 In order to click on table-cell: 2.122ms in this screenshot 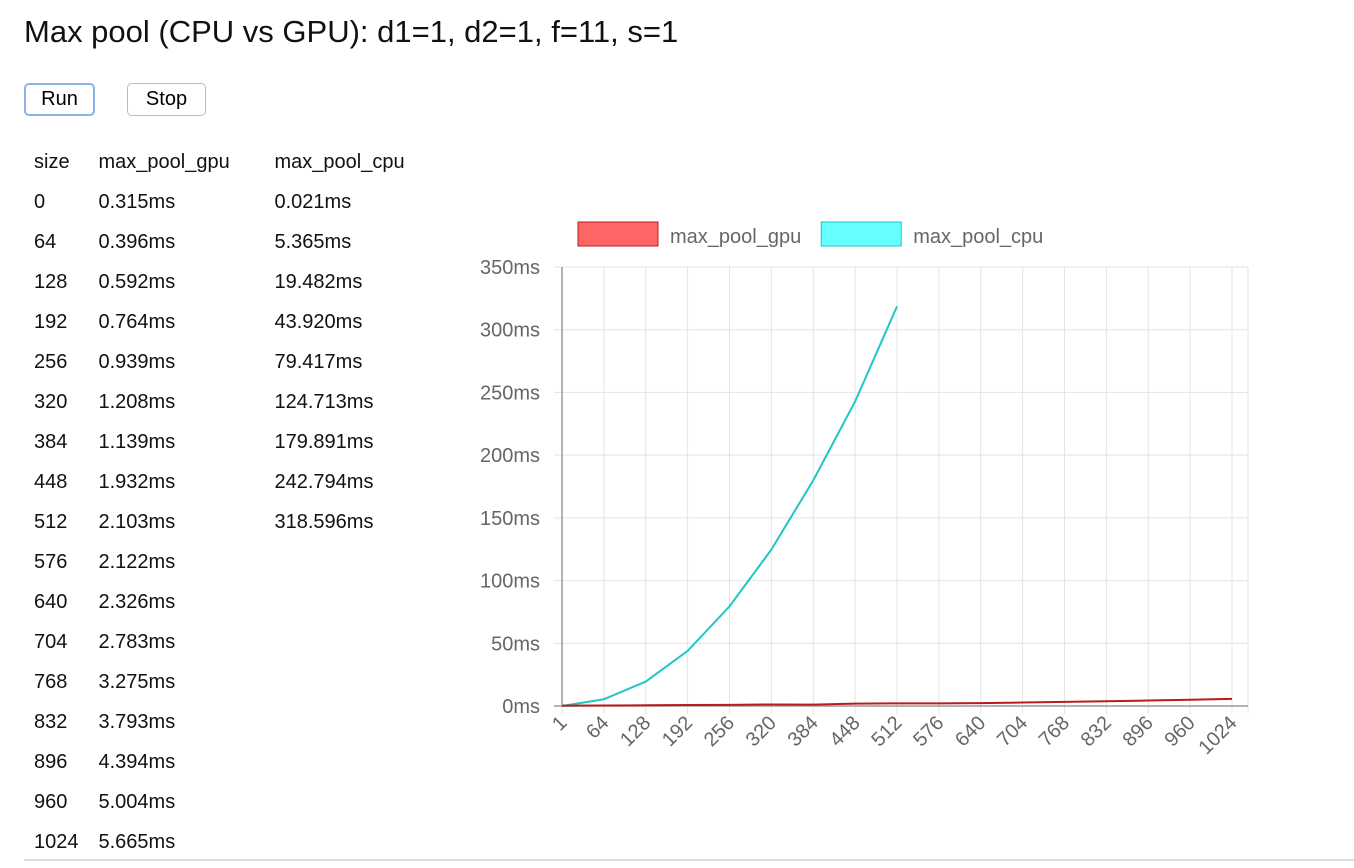, I will do `click(137, 561)`.